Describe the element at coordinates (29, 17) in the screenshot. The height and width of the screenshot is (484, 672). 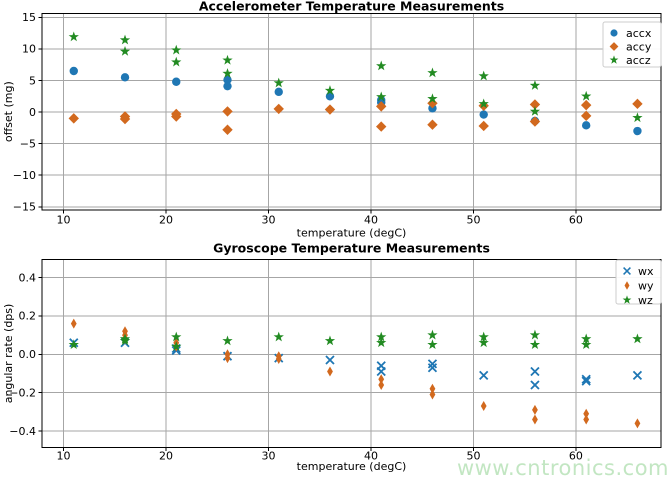
I see `y-tick-label: 15` at that location.